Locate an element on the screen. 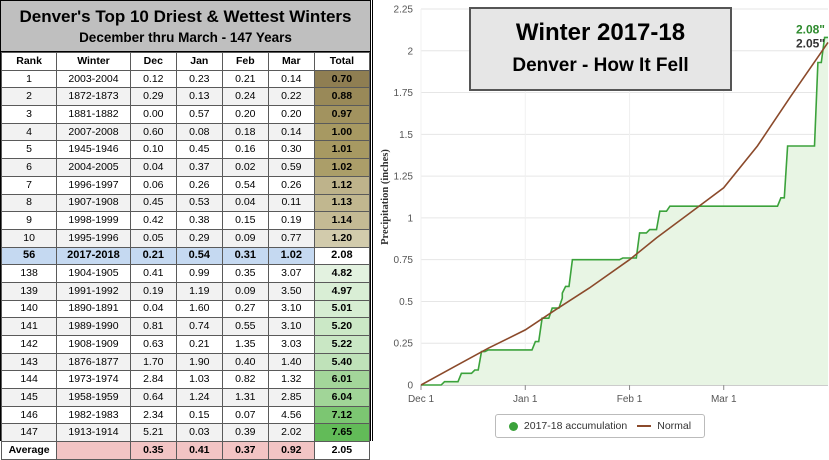 Image resolution: width=829 pixels, height=460 pixels. table-row: 2 1872-1873 0.29 0.13 0.24 0.22 0.88 is located at coordinates (185, 97).